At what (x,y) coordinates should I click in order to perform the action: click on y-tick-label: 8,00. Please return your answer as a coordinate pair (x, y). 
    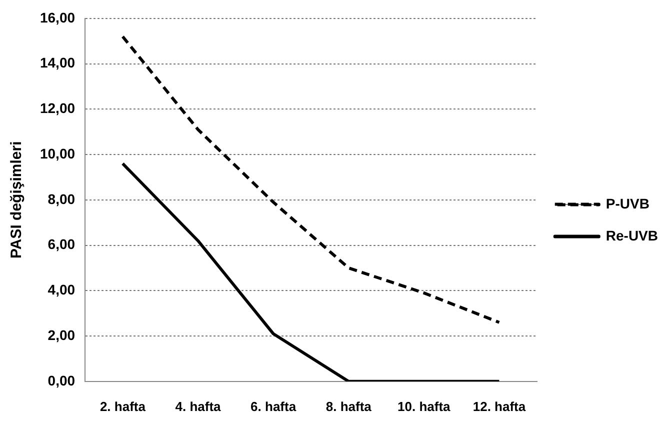
    Looking at the image, I should click on (62, 198).